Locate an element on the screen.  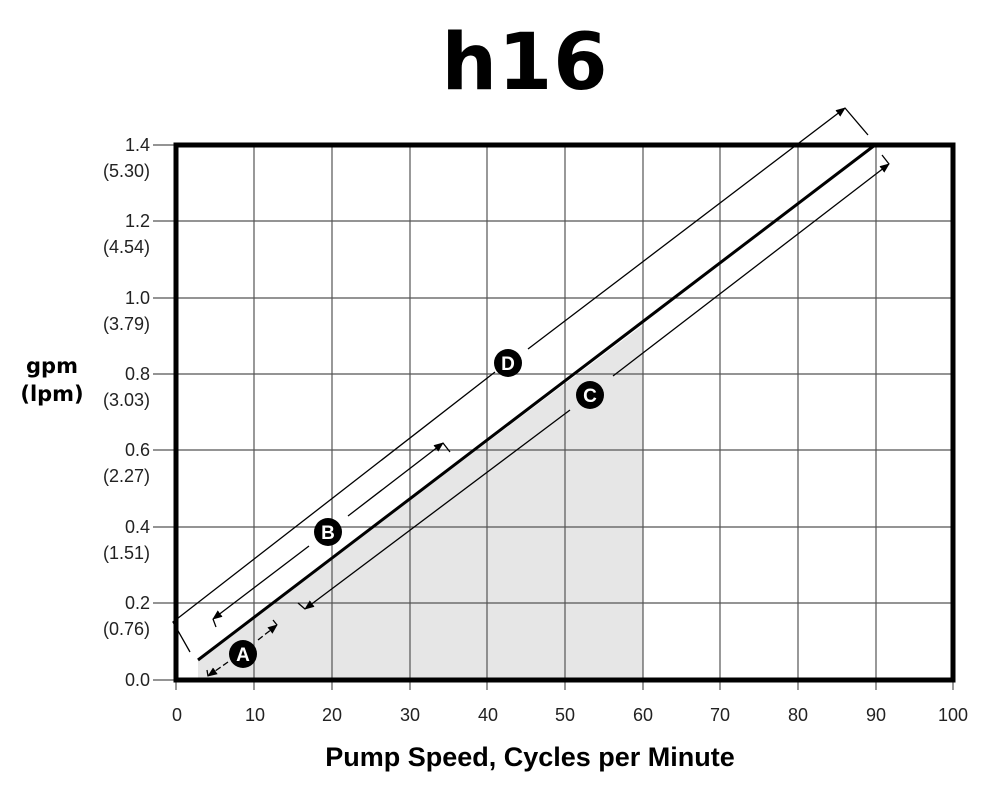
y-axis-label-lpm: (lpm) is located at coordinates (52, 394).